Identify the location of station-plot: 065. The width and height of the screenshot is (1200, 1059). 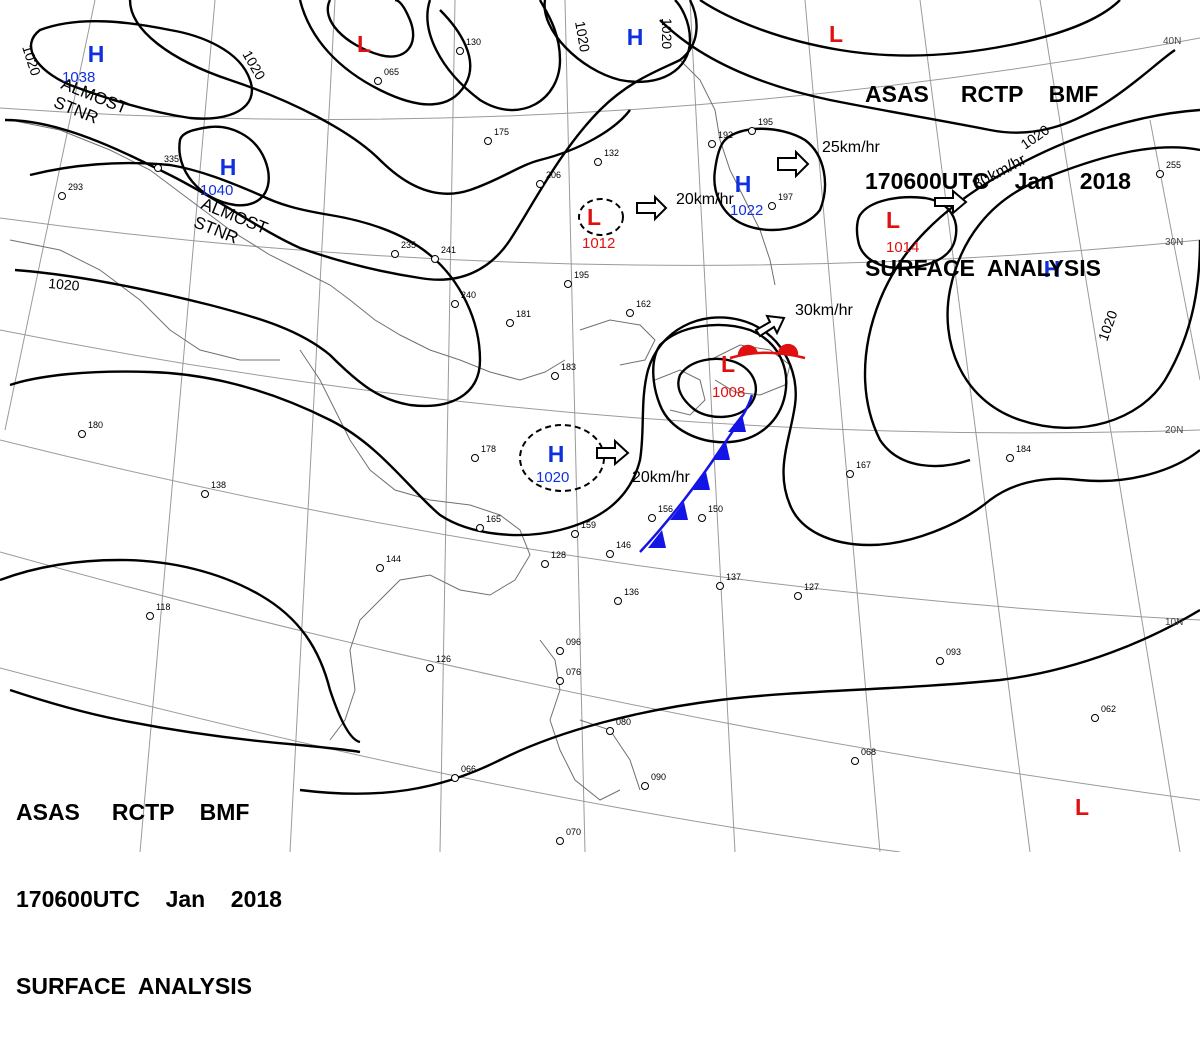
(386, 76).